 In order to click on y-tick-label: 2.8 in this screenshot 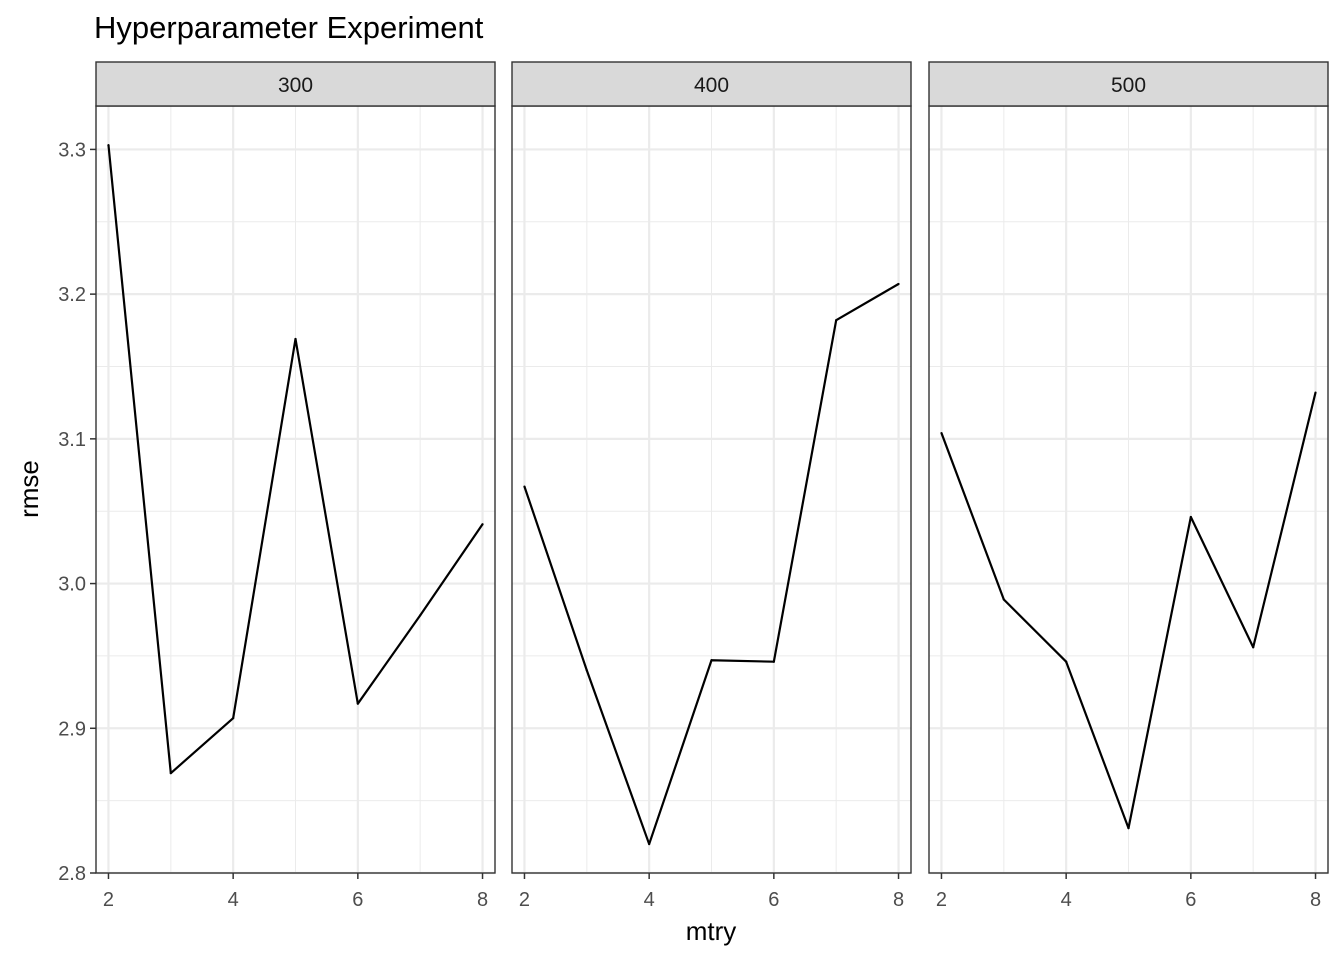, I will do `click(72, 874)`.